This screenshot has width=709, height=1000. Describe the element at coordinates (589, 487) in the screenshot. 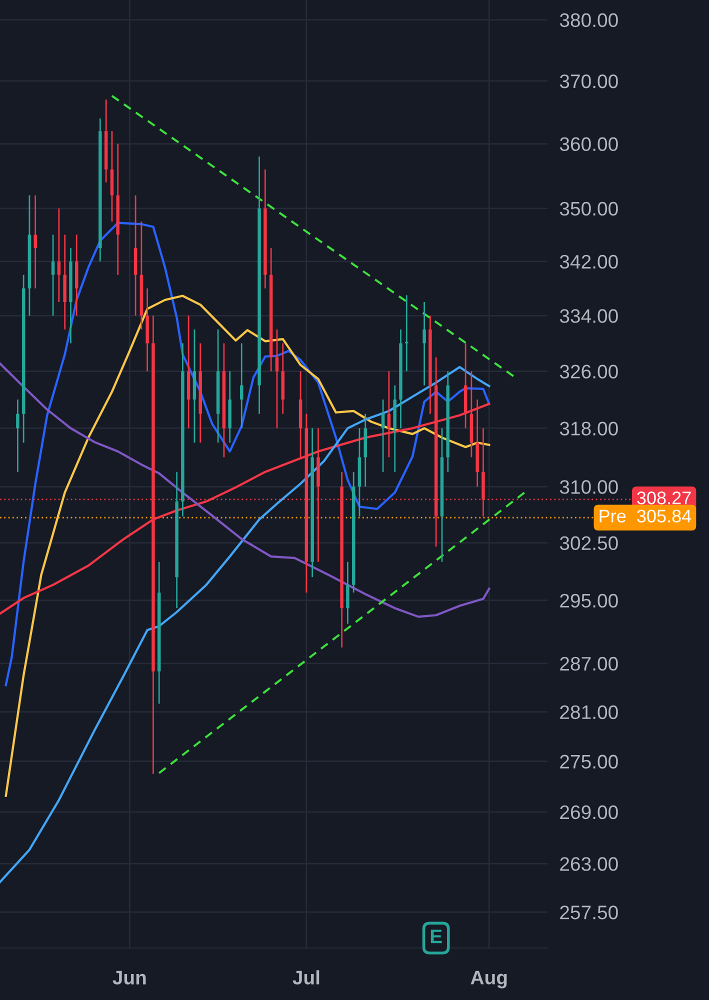

I see `y-tick-label: 310.00` at that location.